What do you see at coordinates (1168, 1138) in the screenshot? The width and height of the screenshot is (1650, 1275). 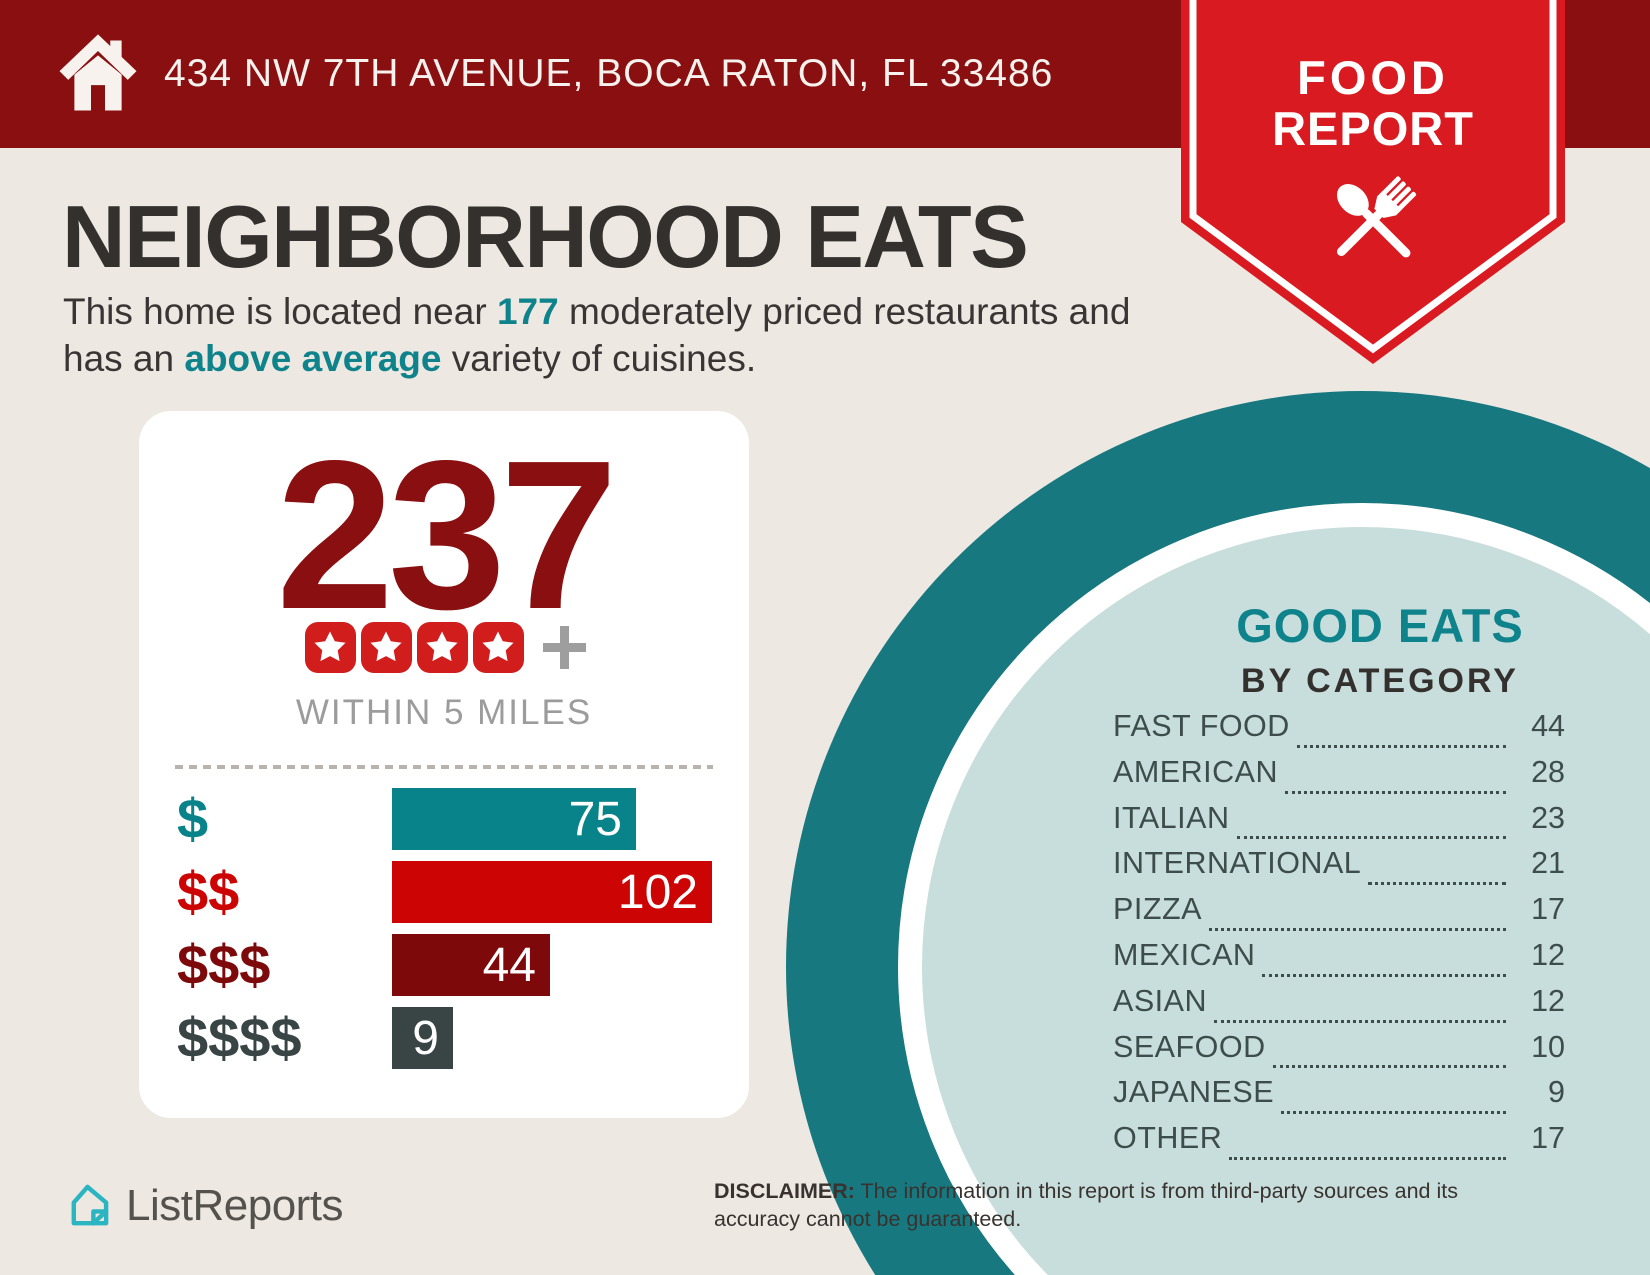 I see `category-label: OTHER` at bounding box center [1168, 1138].